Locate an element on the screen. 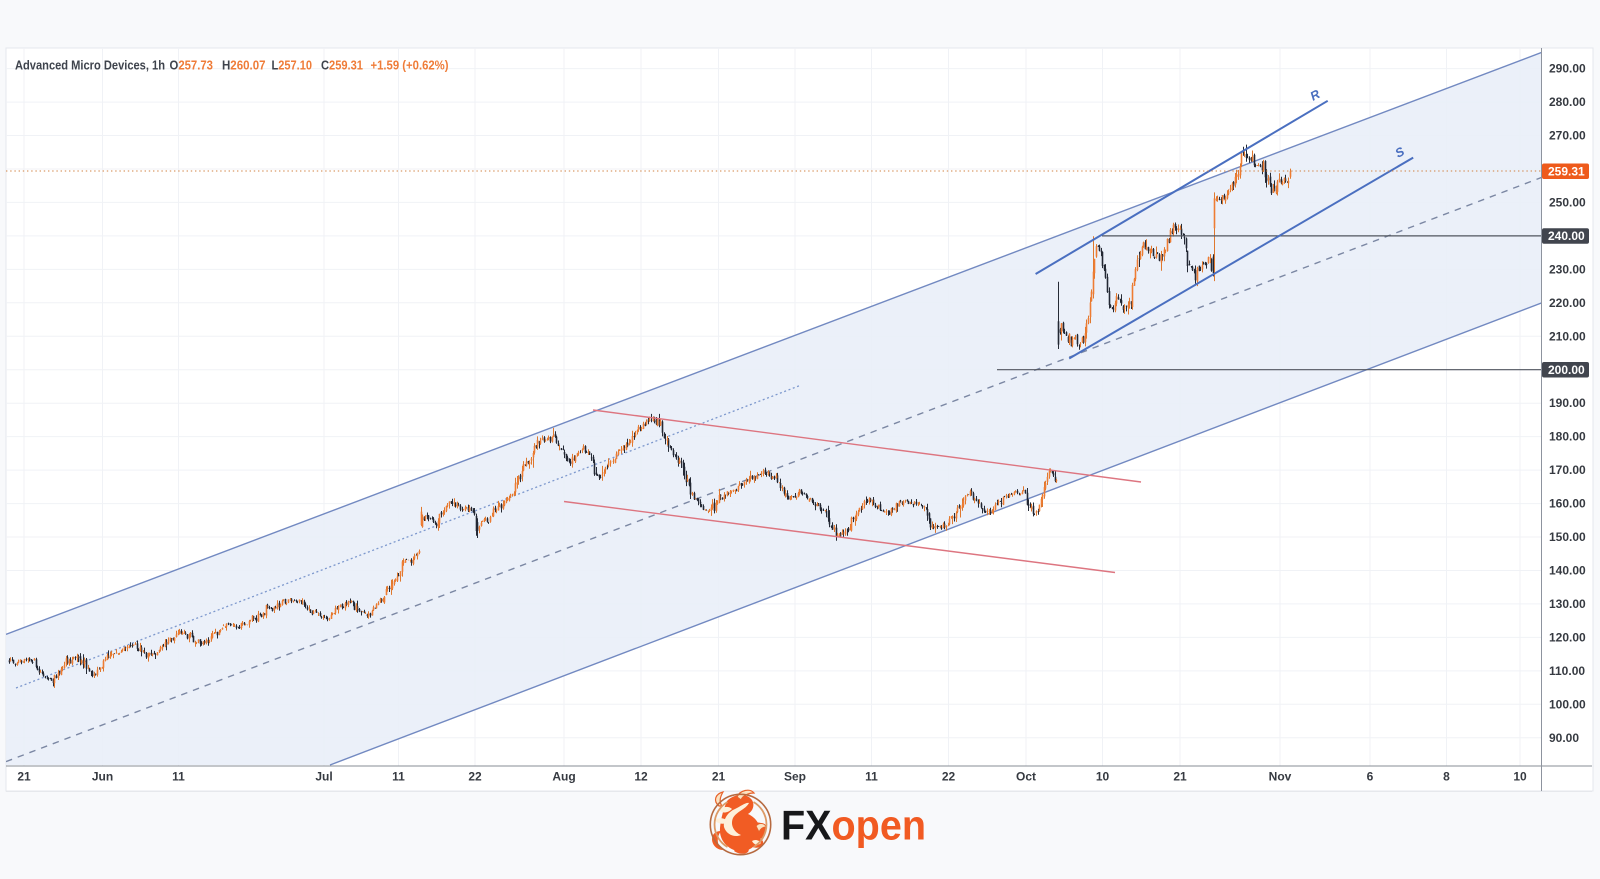  svg-text: Sep is located at coordinates (795, 777).